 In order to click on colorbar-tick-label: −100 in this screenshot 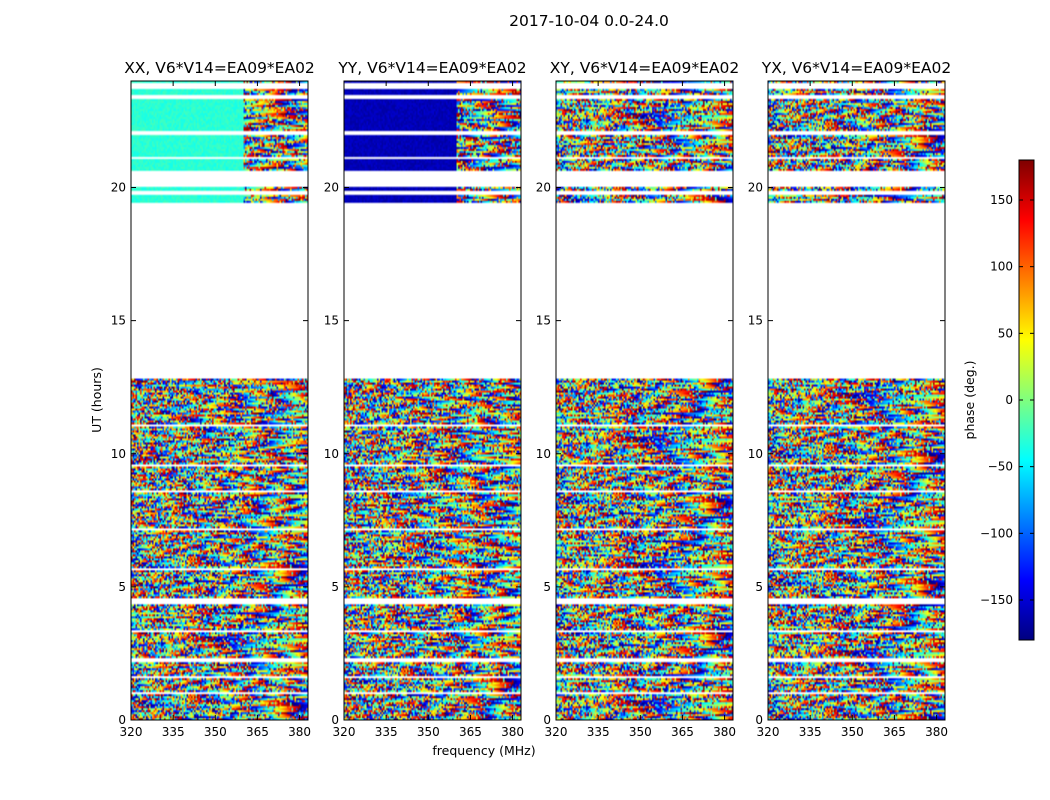, I will do `click(996, 533)`.